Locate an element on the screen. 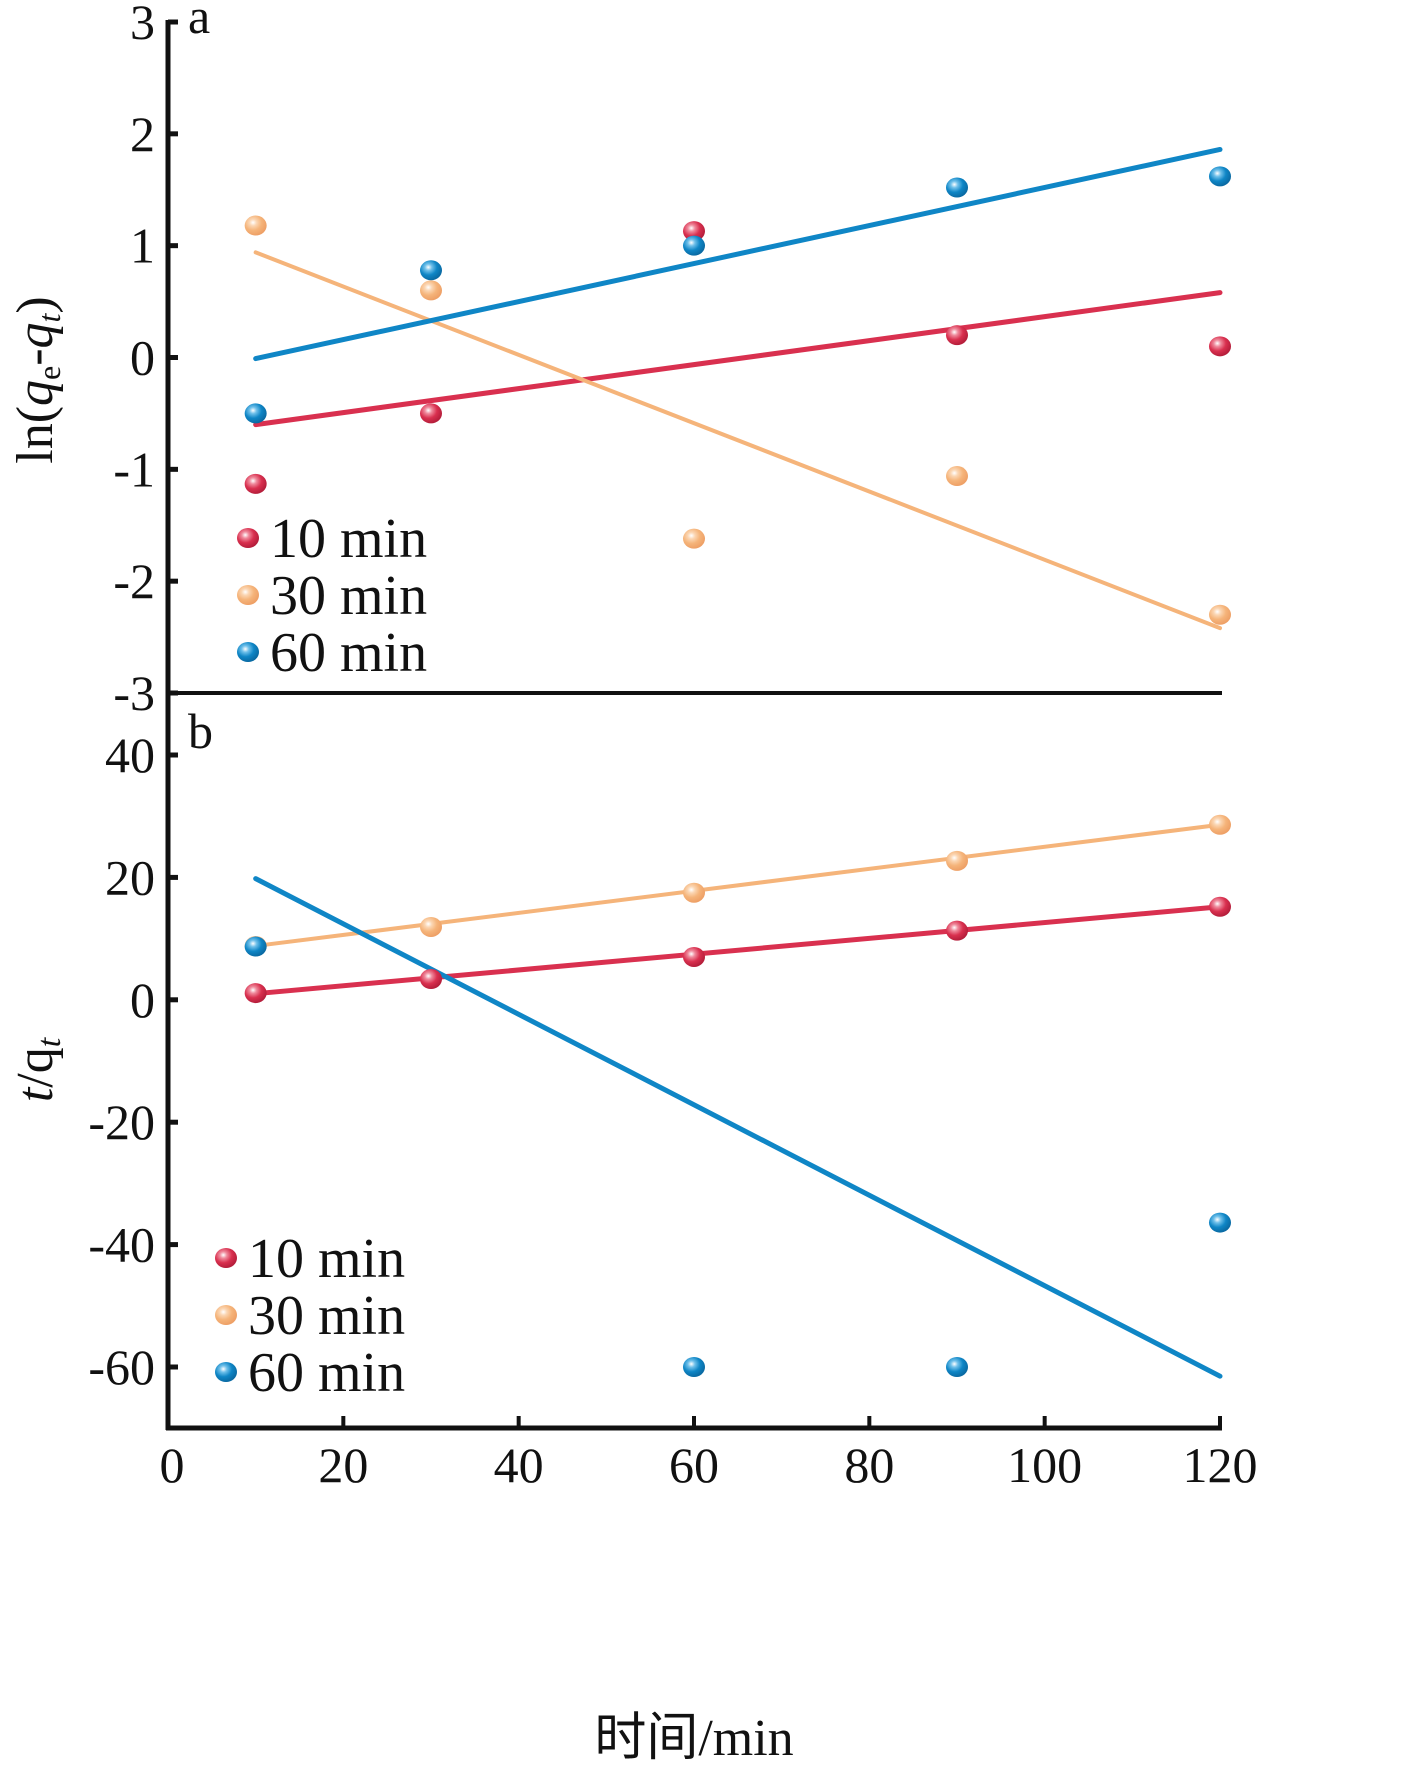 This screenshot has height=1767, width=1417. y-tick-label: -40 is located at coordinates (121, 1245).